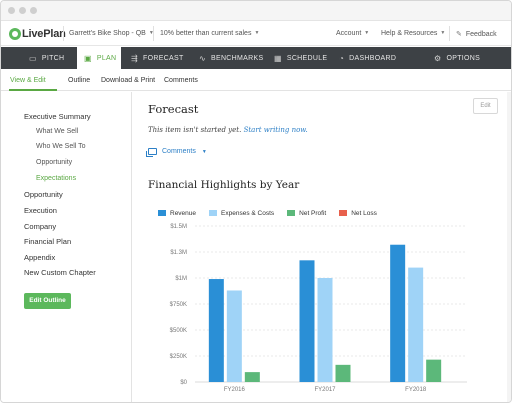 Image resolution: width=512 pixels, height=403 pixels. I want to click on sidebar-item-executive-summary: Executive Summary, so click(57, 116).